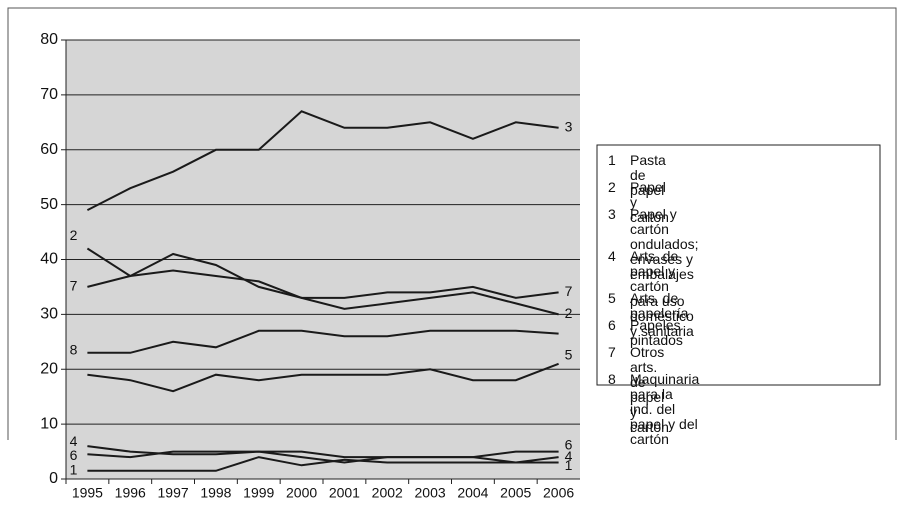 The width and height of the screenshot is (904, 519). I want to click on legend-number: 2, so click(612, 187).